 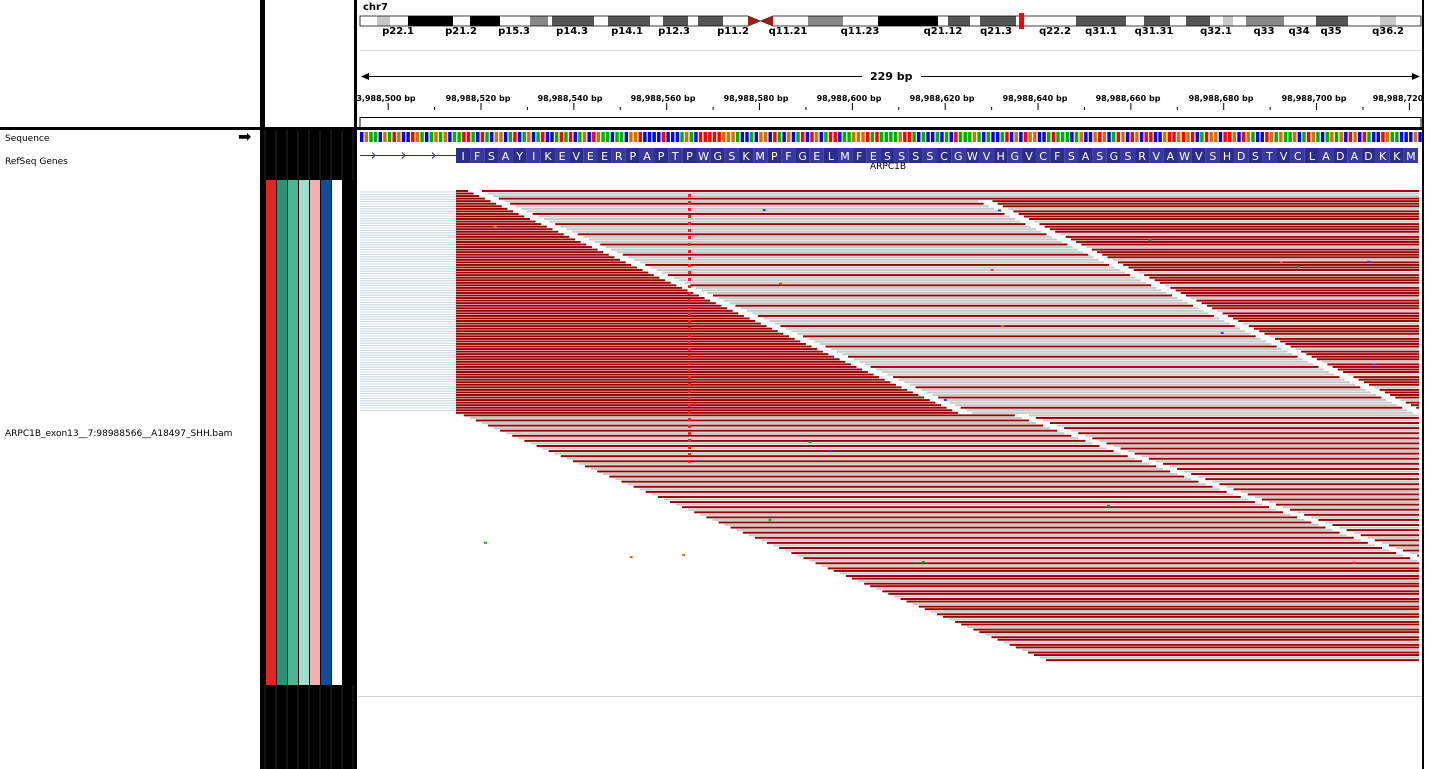 What do you see at coordinates (1298, 156) in the screenshot?
I see `amino-acid-label: C` at bounding box center [1298, 156].